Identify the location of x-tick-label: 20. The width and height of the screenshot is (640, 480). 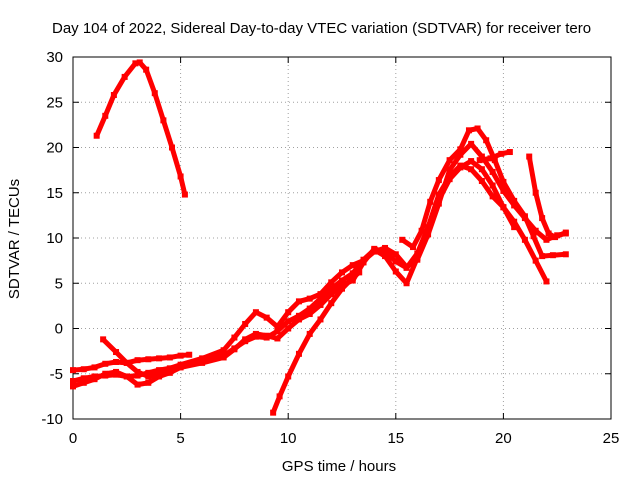
(503, 438).